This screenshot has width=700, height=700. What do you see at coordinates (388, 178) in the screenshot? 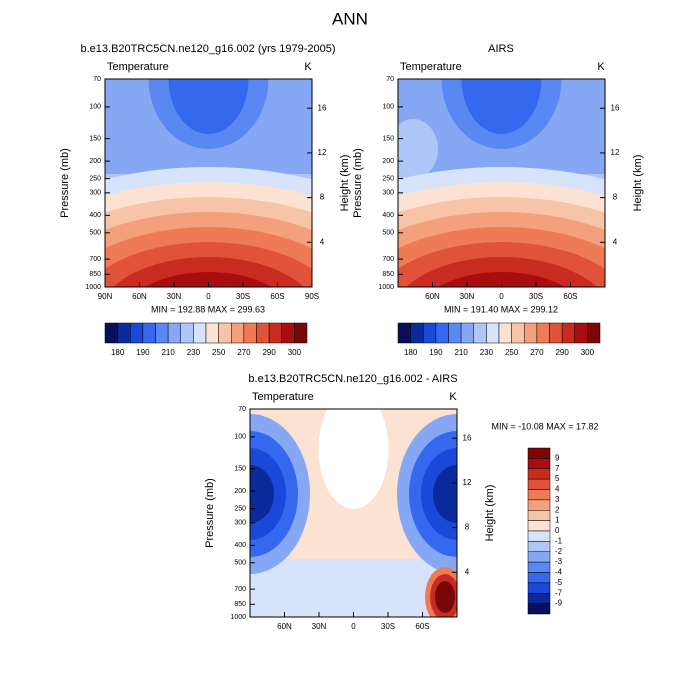
I see `y-tick-label: 250` at bounding box center [388, 178].